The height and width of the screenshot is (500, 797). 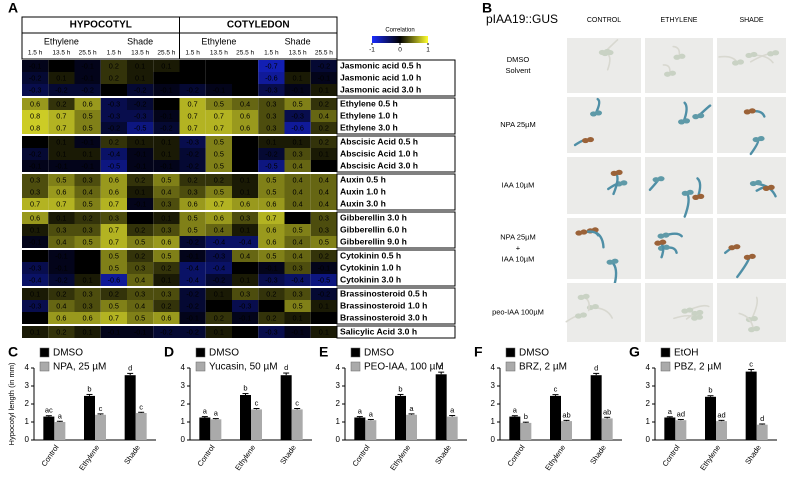 I want to click on row-label: Abscisic Acid 1.0 h, so click(x=379, y=153).